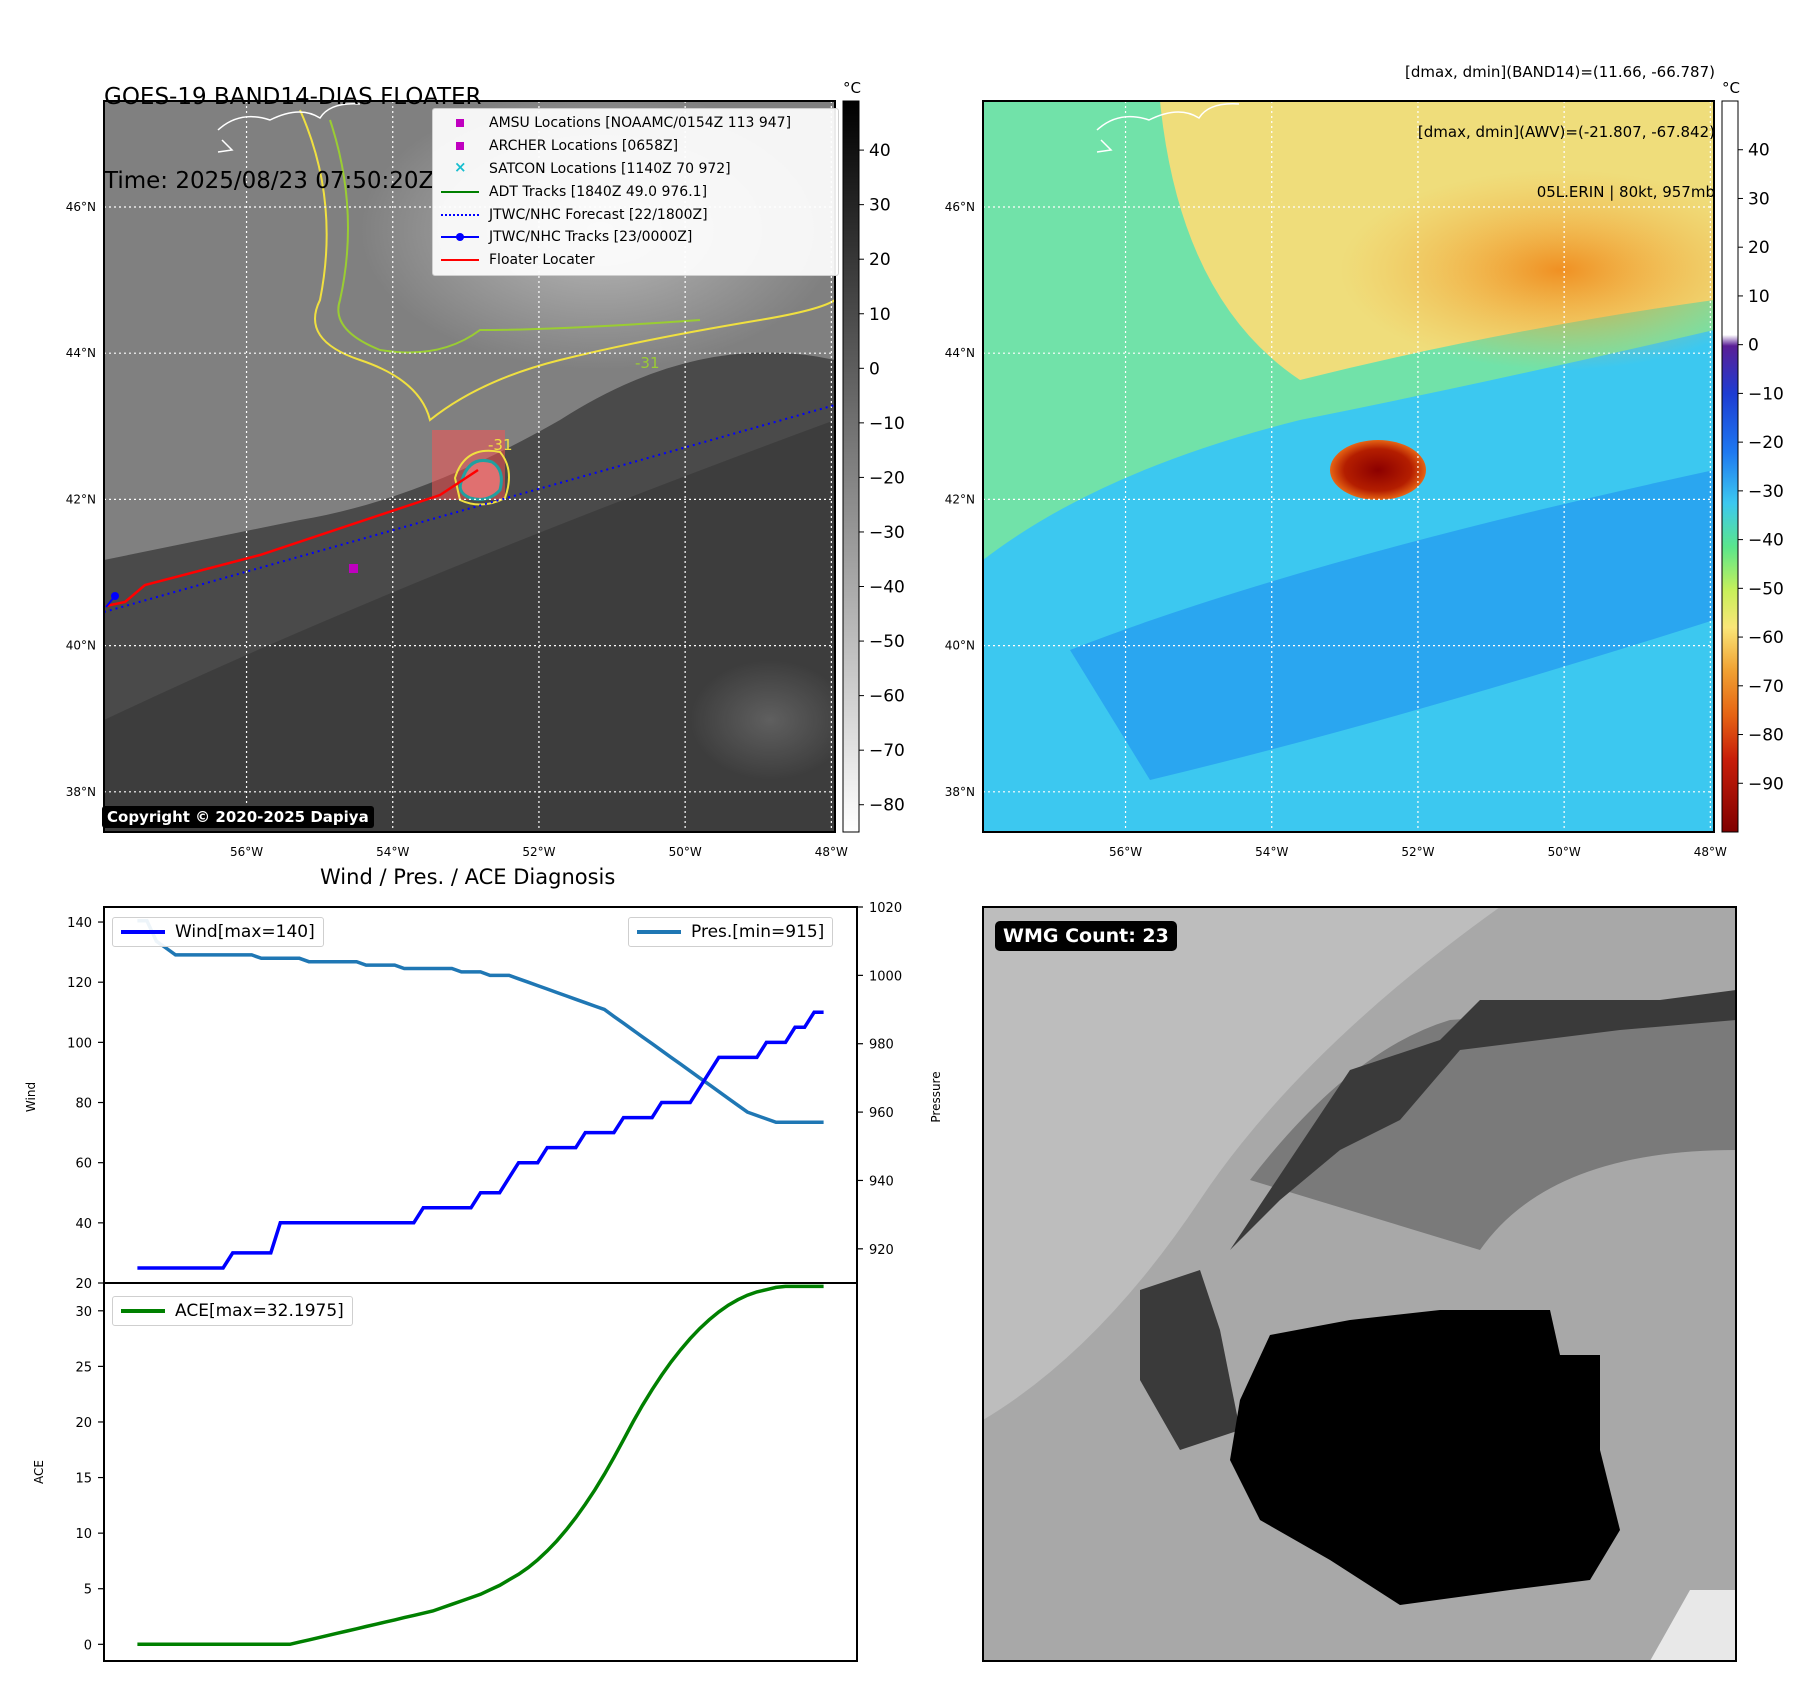 This screenshot has height=1690, width=1797. I want to click on ir-colorbar-tick-label: −10, so click(887, 424).